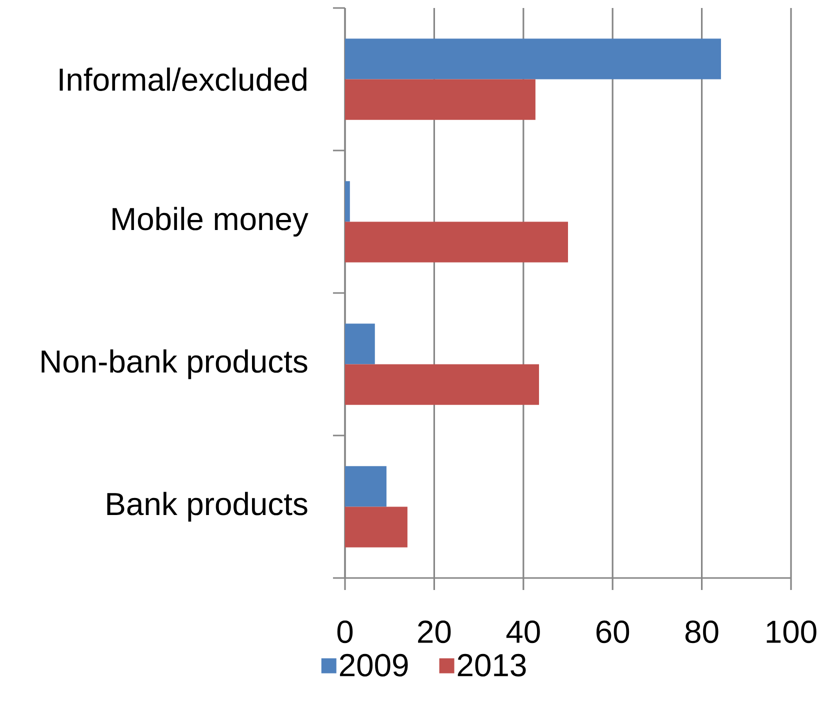 The height and width of the screenshot is (709, 834). What do you see at coordinates (207, 507) in the screenshot?
I see `y-tick-label: Bank products` at bounding box center [207, 507].